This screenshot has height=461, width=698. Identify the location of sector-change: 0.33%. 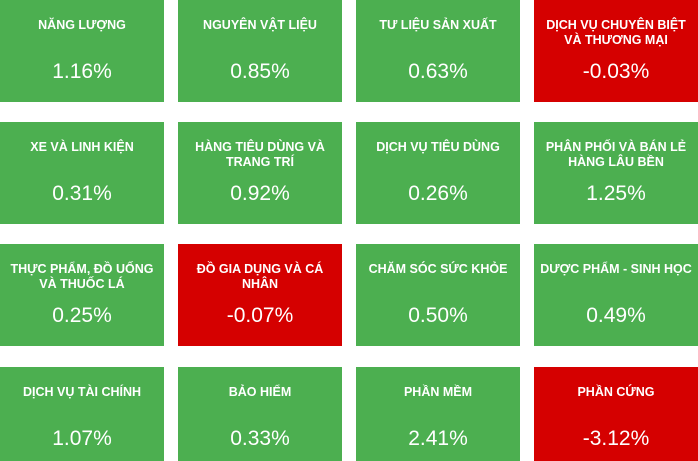
(260, 438).